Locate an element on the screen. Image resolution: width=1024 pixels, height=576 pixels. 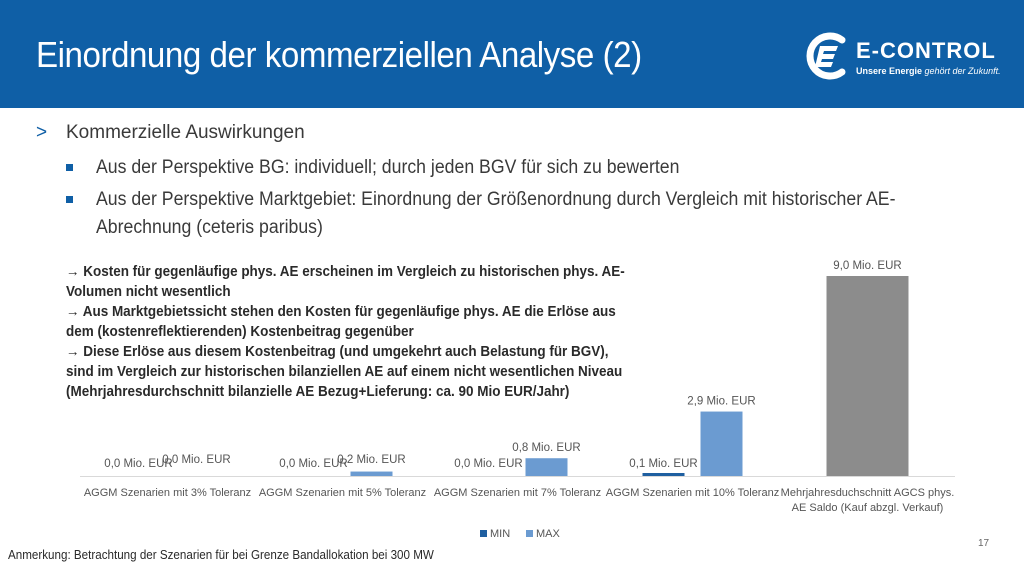
category-label: AGGM Szenarien mit 5% Toleranz is located at coordinates (342, 493).